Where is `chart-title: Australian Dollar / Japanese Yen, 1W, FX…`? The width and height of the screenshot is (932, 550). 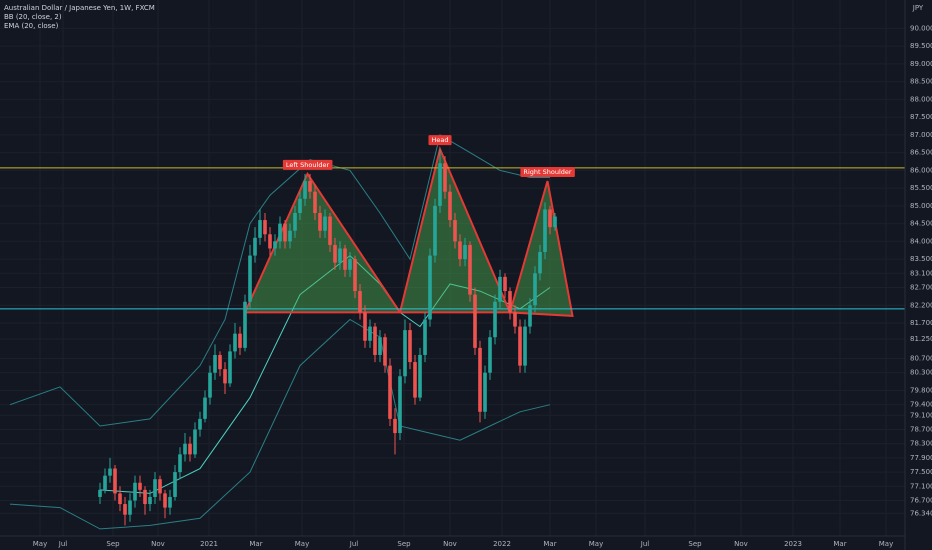 chart-title: Australian Dollar / Japanese Yen, 1W, FX… is located at coordinates (79, 8).